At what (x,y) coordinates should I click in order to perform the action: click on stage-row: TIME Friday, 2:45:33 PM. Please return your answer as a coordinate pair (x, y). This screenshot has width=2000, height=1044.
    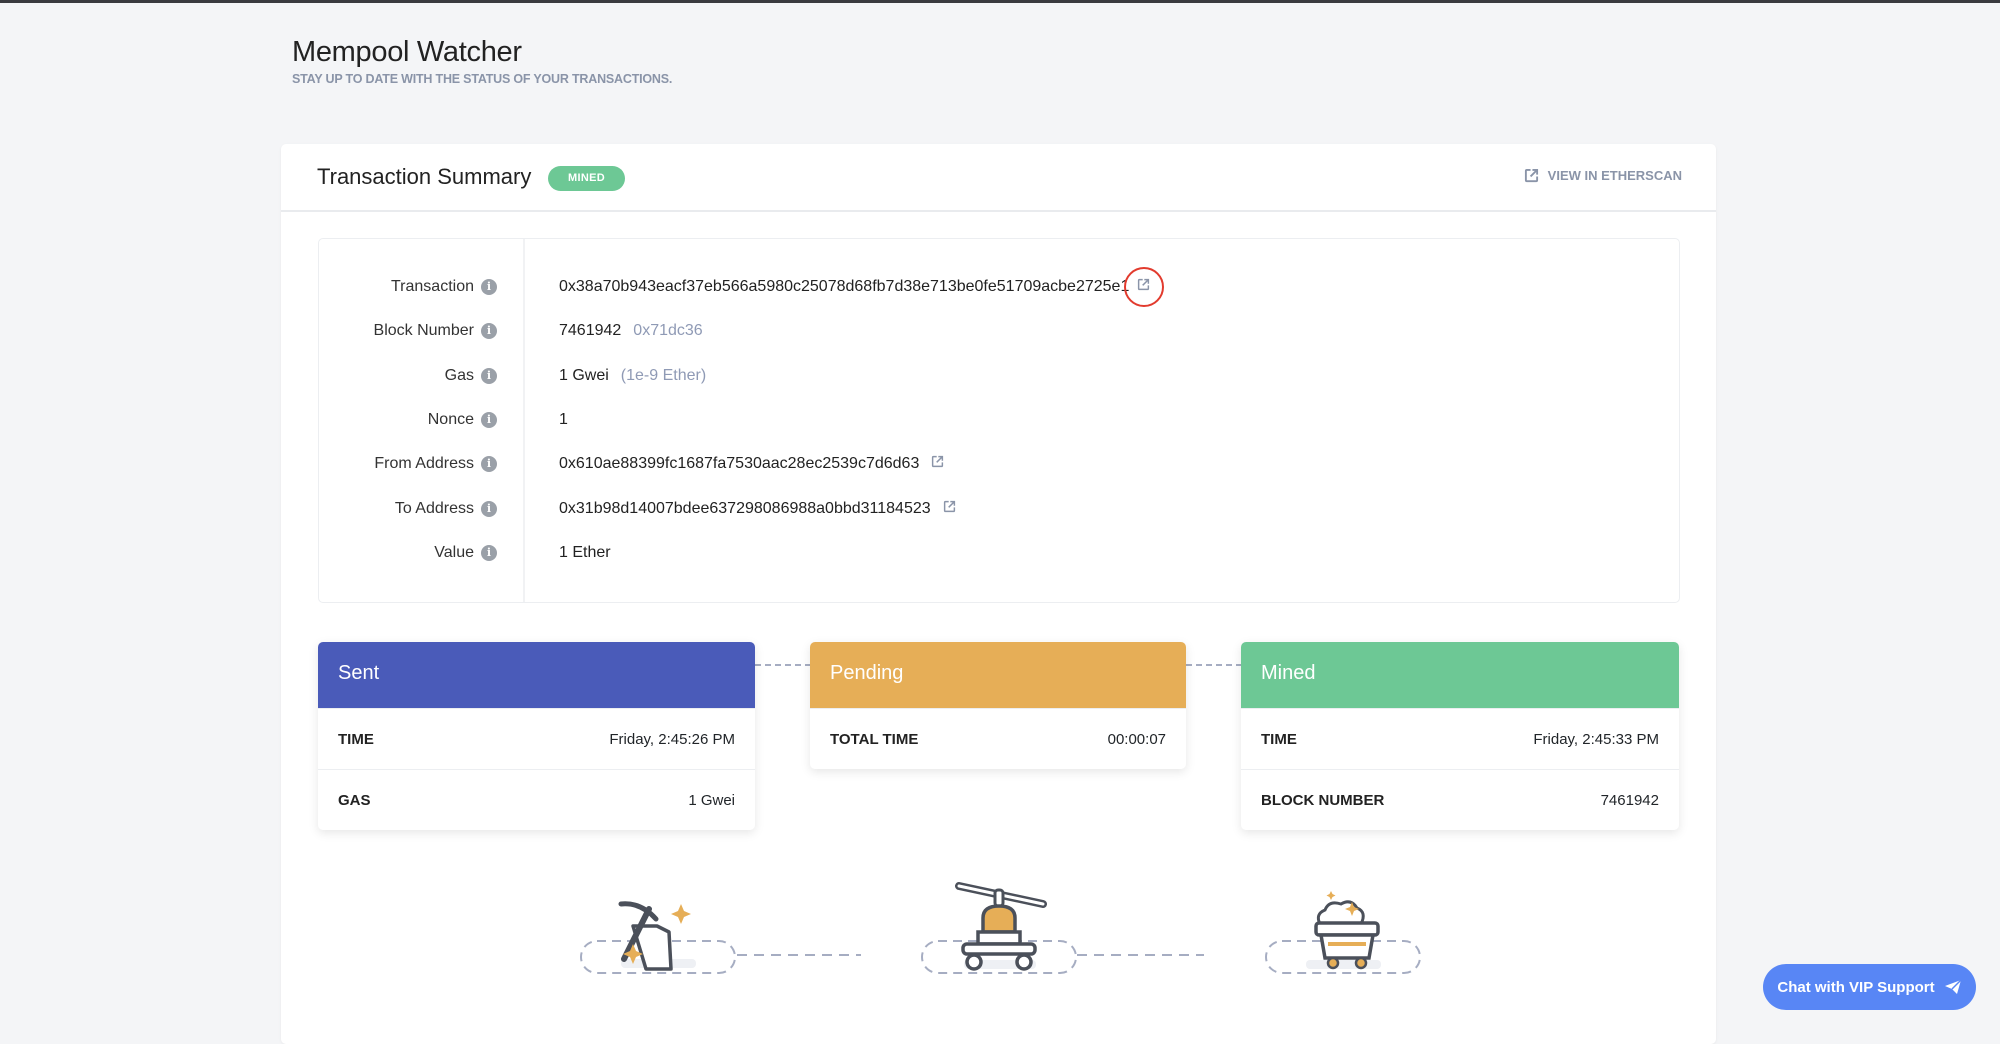
    Looking at the image, I should click on (1460, 738).